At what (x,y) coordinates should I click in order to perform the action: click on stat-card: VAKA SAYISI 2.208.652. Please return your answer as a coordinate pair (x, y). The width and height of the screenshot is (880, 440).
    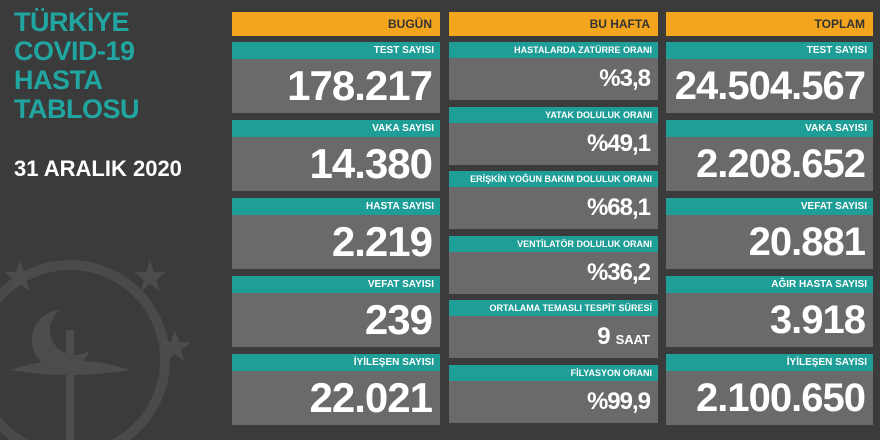
    Looking at the image, I should click on (769, 155).